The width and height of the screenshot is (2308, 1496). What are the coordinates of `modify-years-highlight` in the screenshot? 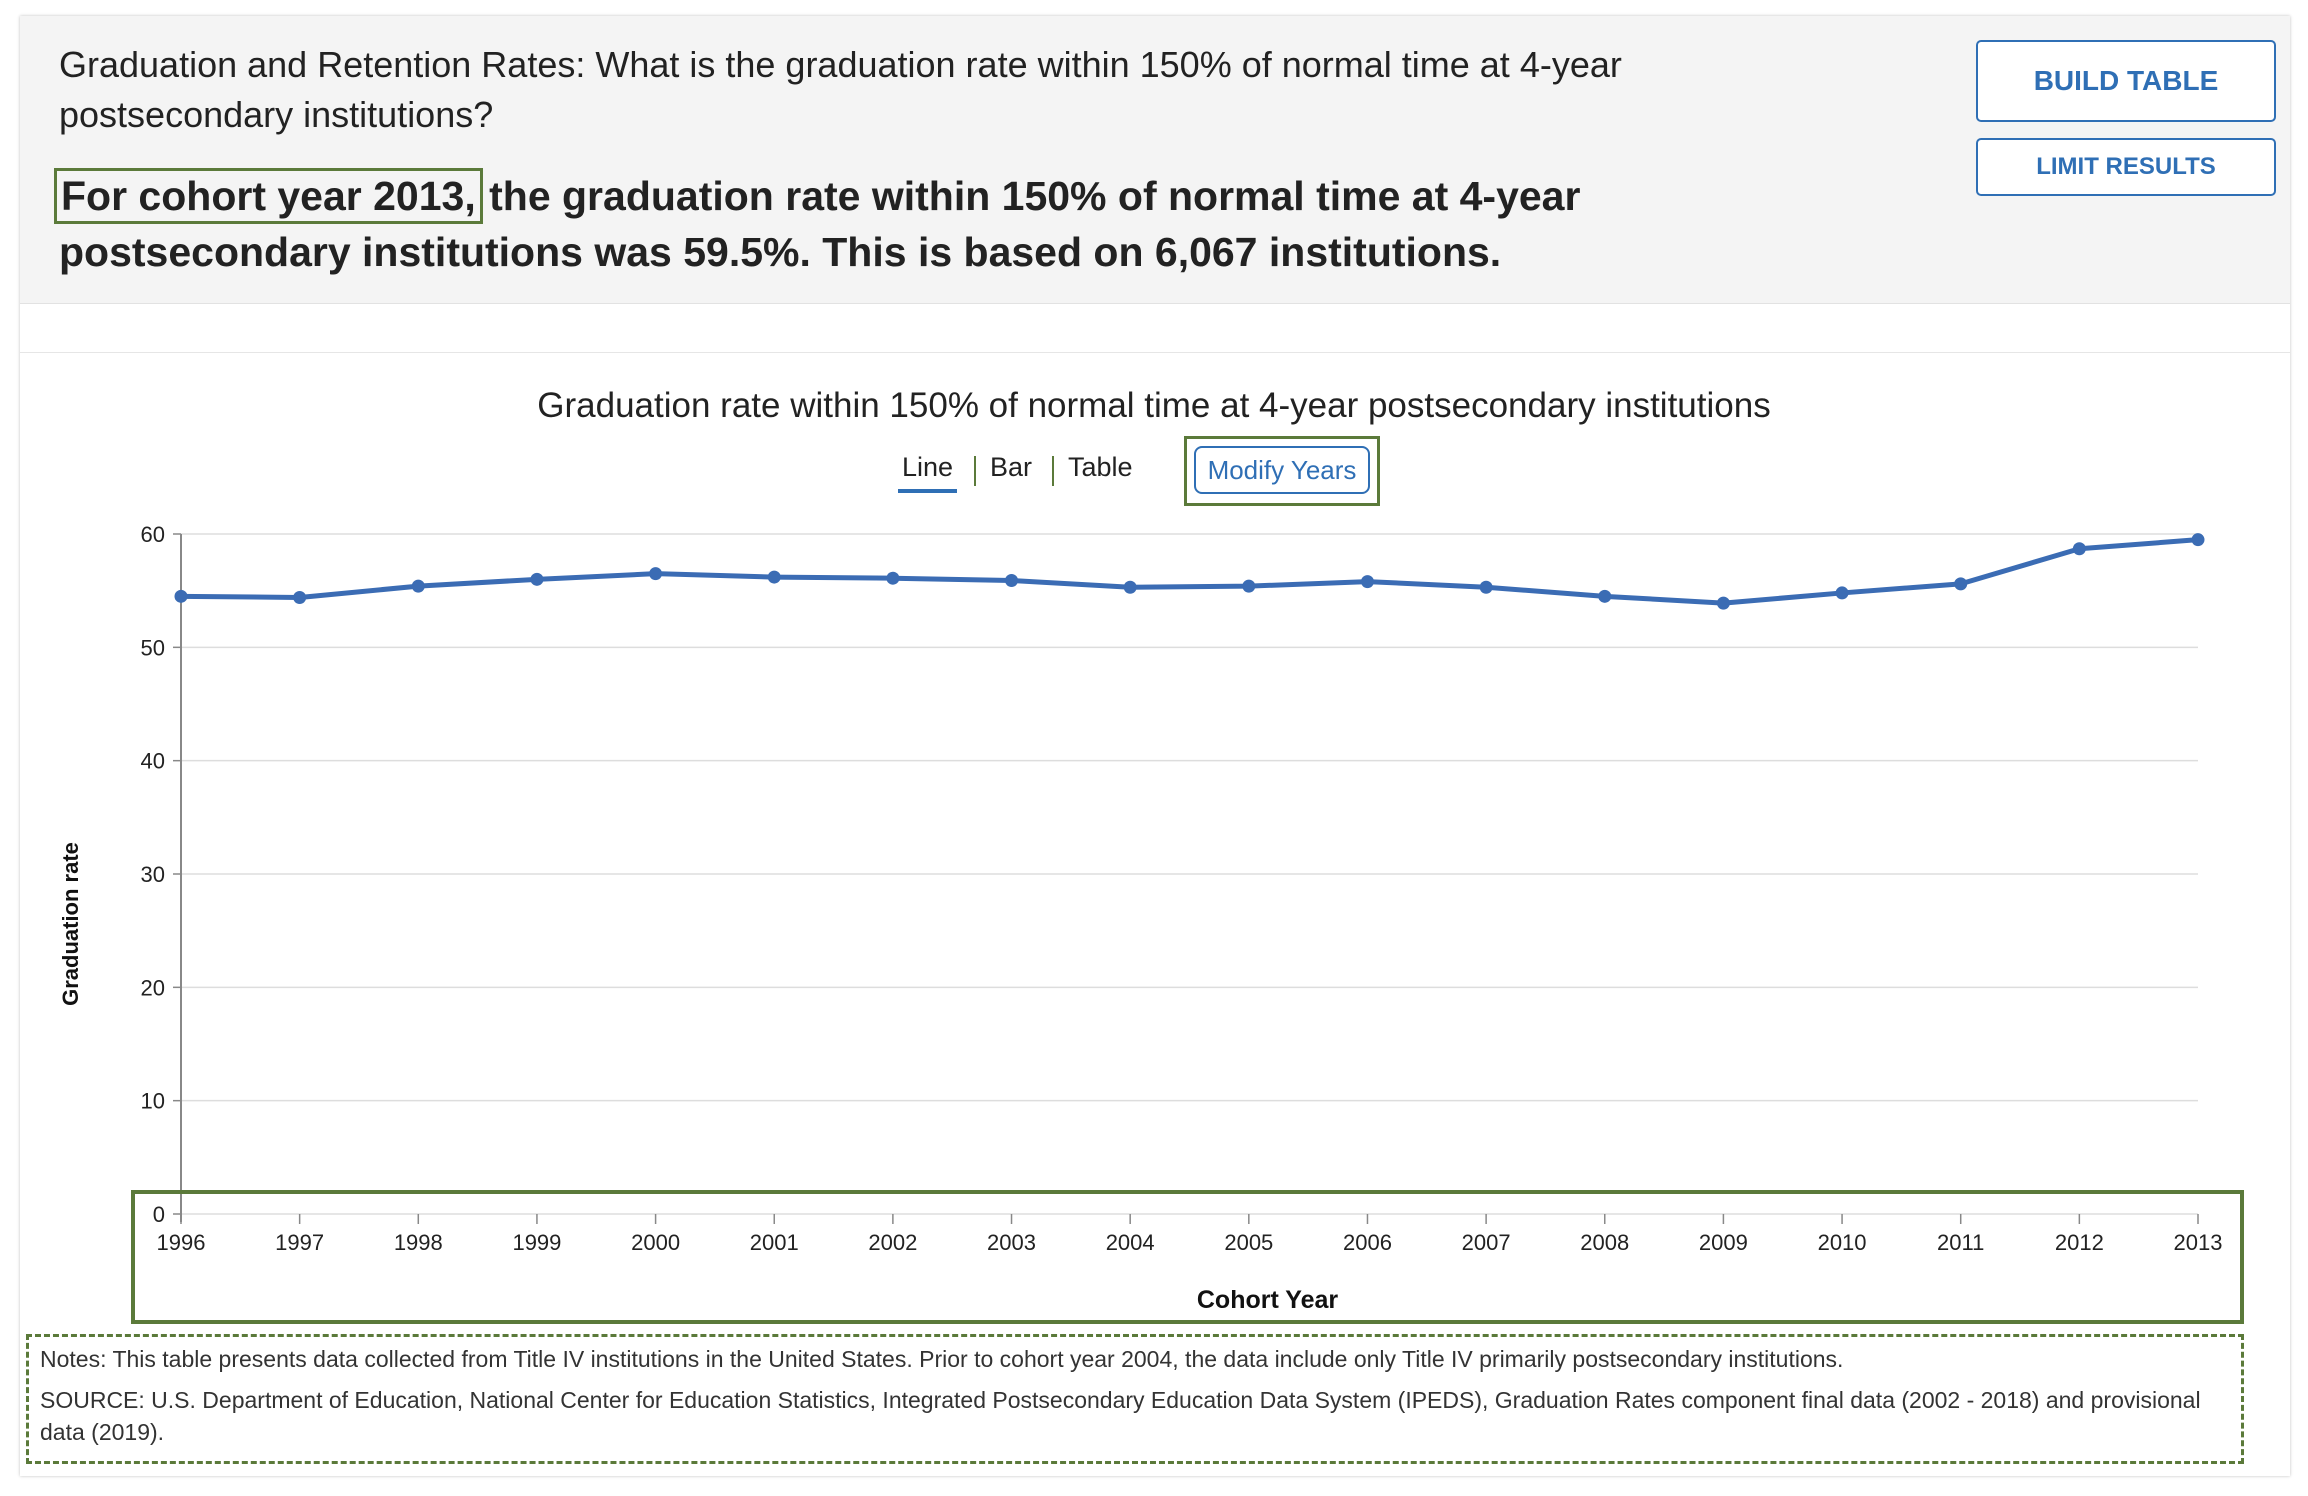 It's located at (1282, 471).